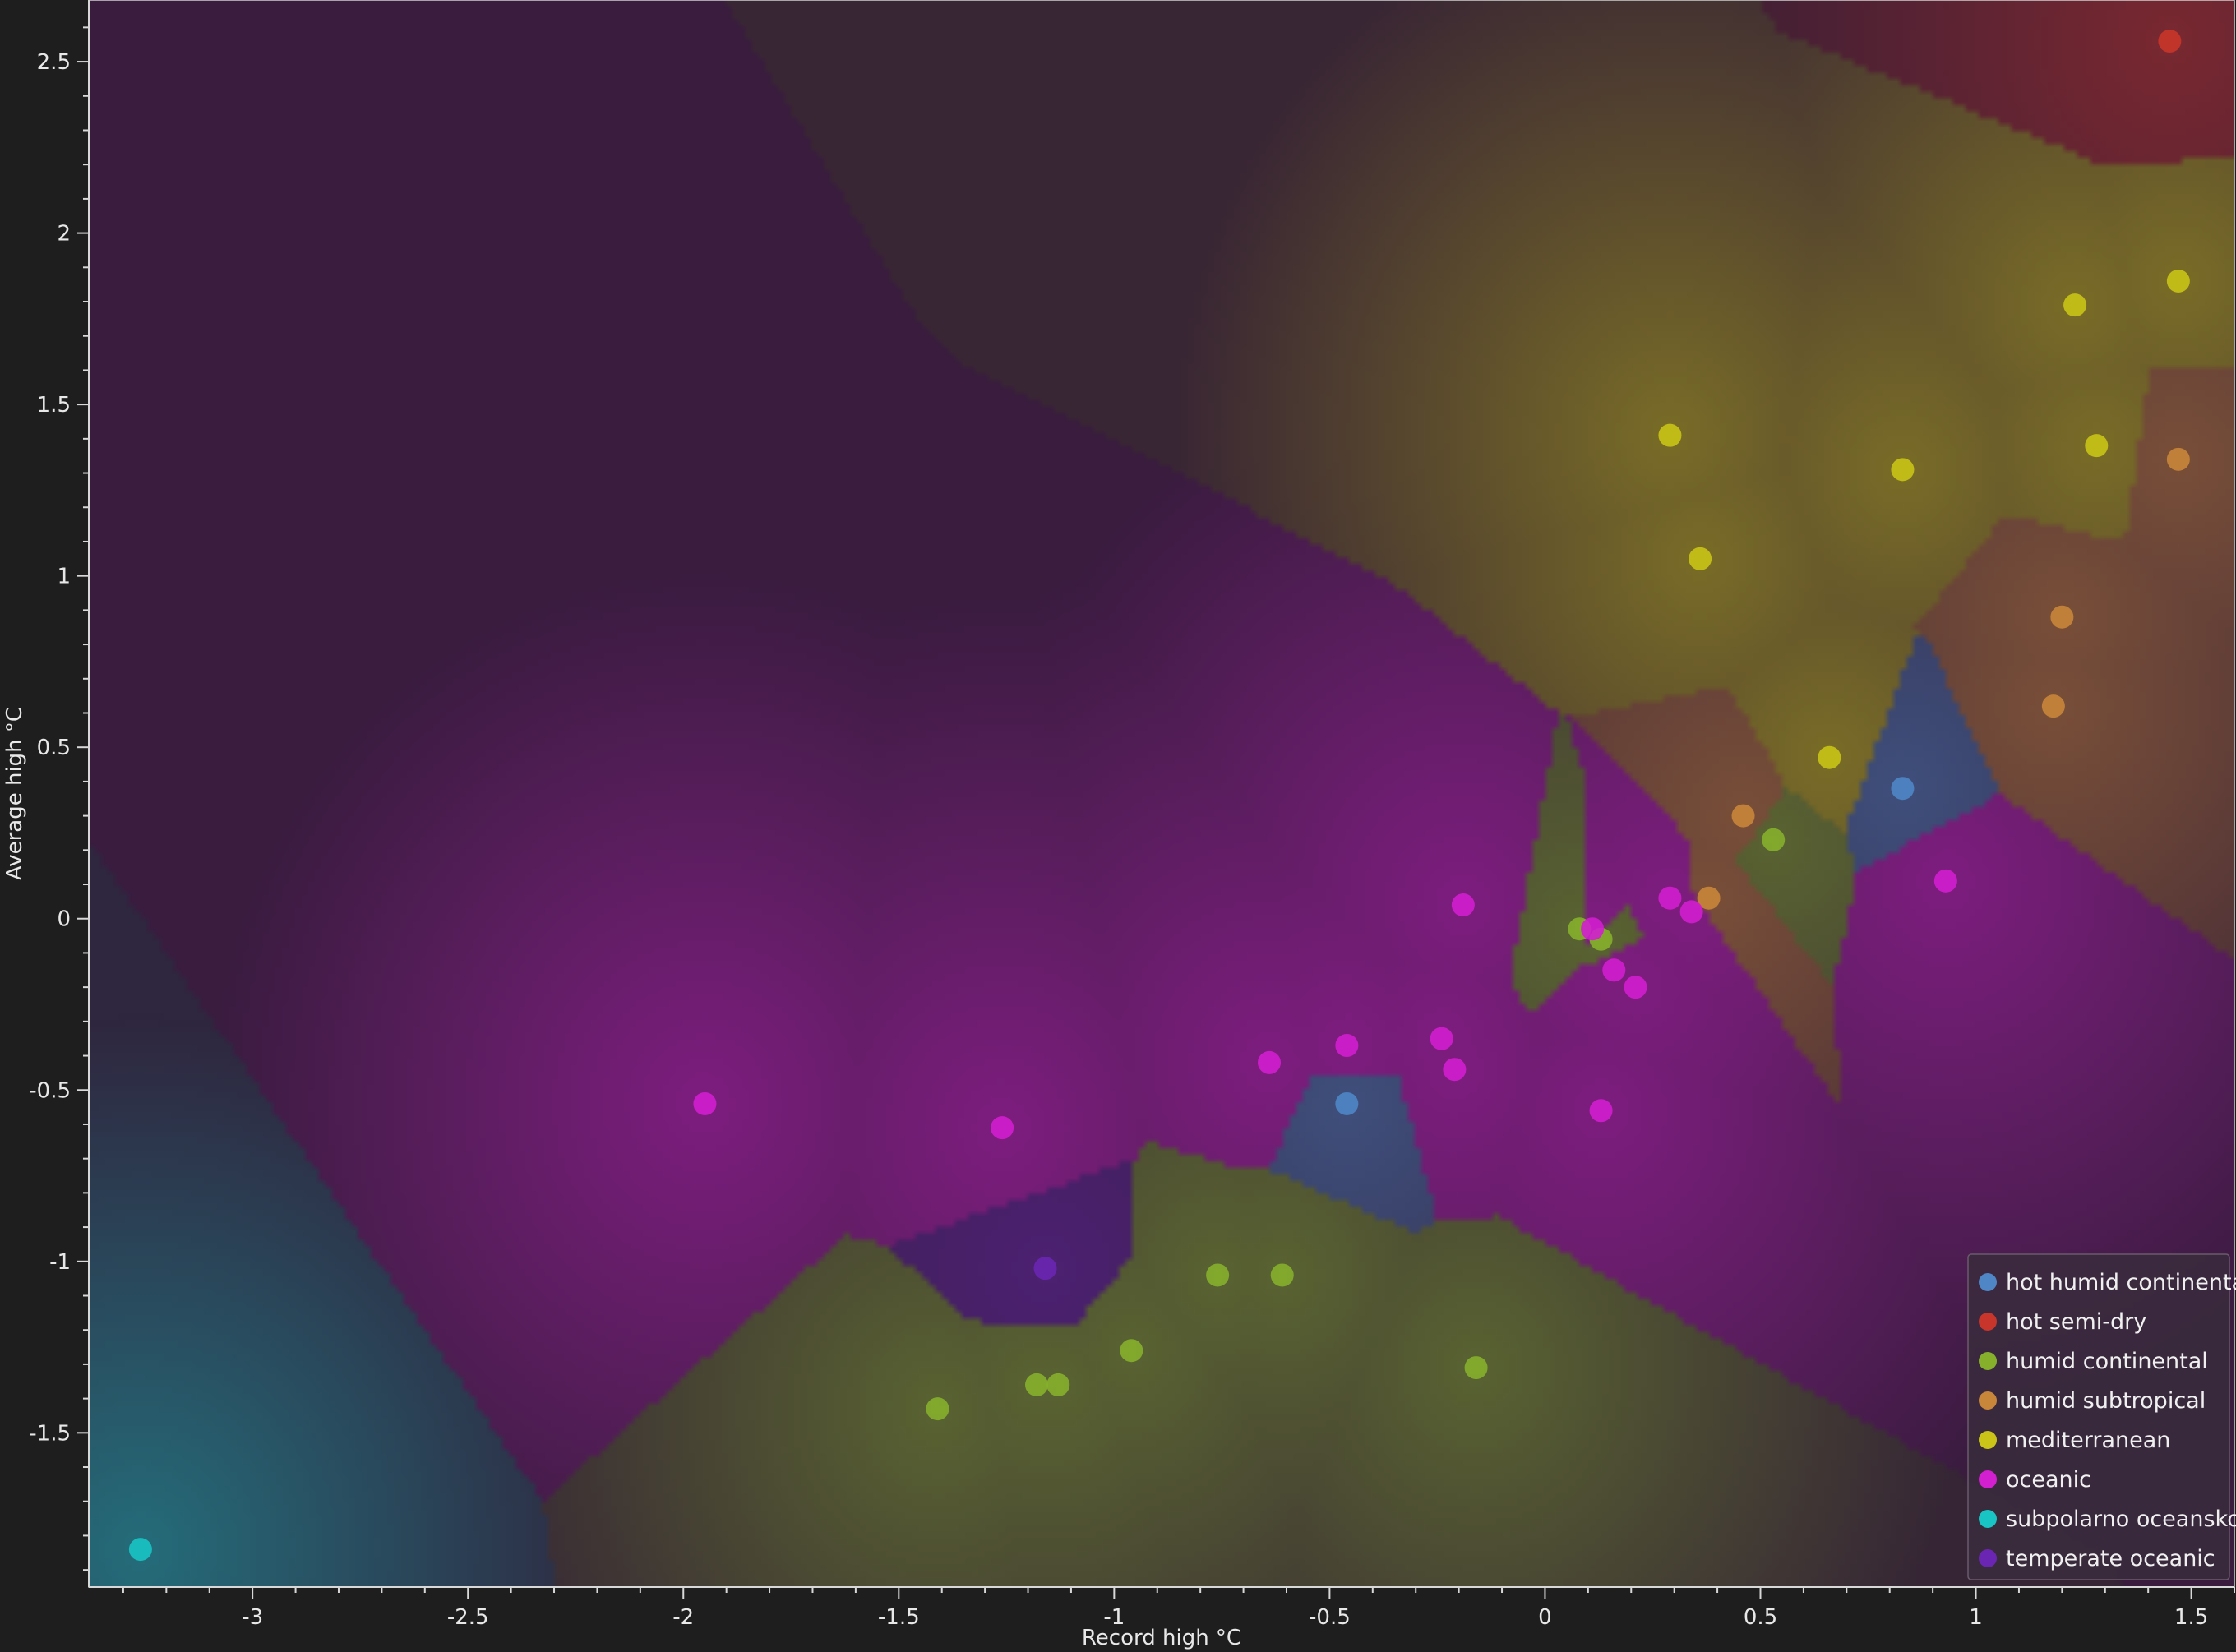  What do you see at coordinates (2098, 1416) in the screenshot?
I see `legend-box` at bounding box center [2098, 1416].